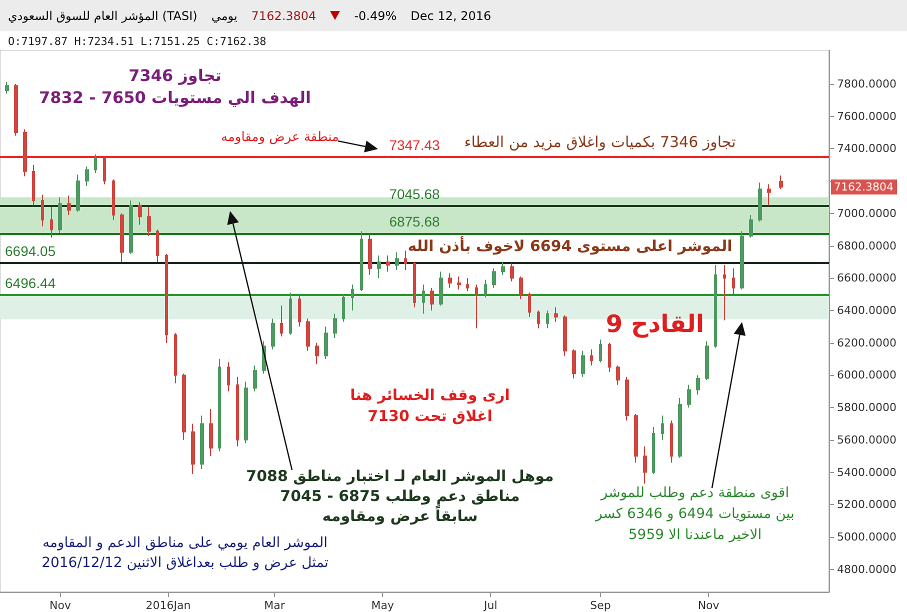 The width and height of the screenshot is (907, 612). I want to click on annotation: ارى وقف الخسائر هنا, so click(430, 395).